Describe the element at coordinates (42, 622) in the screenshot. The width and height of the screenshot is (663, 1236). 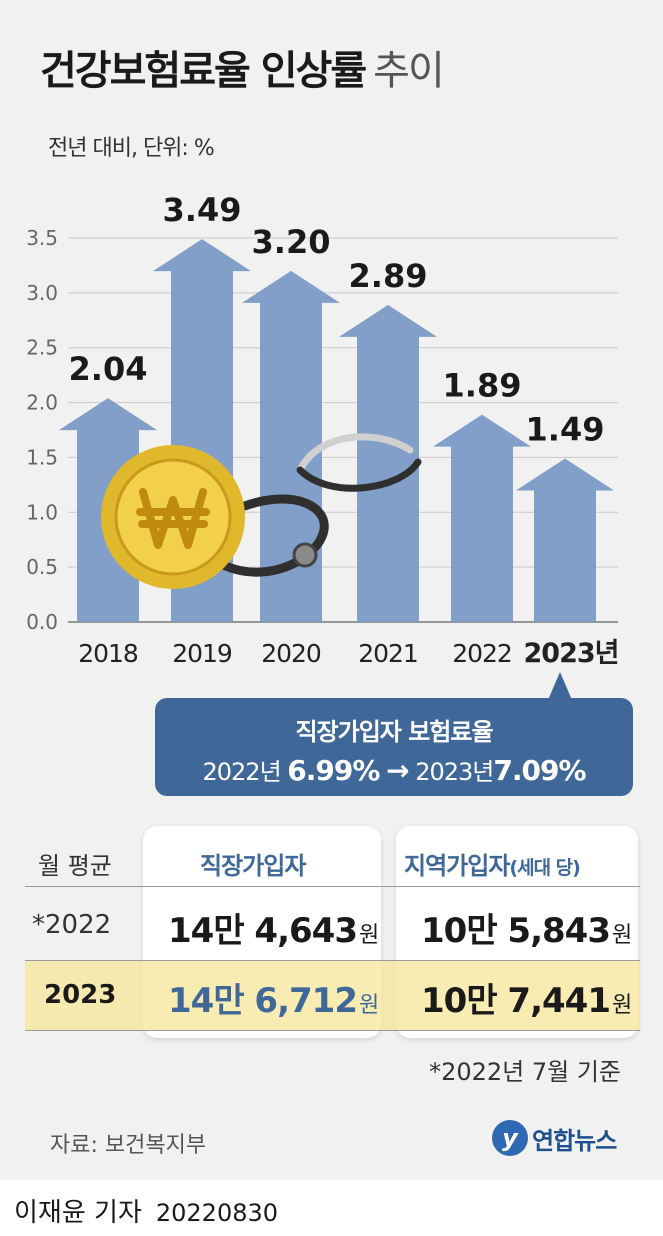
I see `y-tick-label: 0.0` at that location.